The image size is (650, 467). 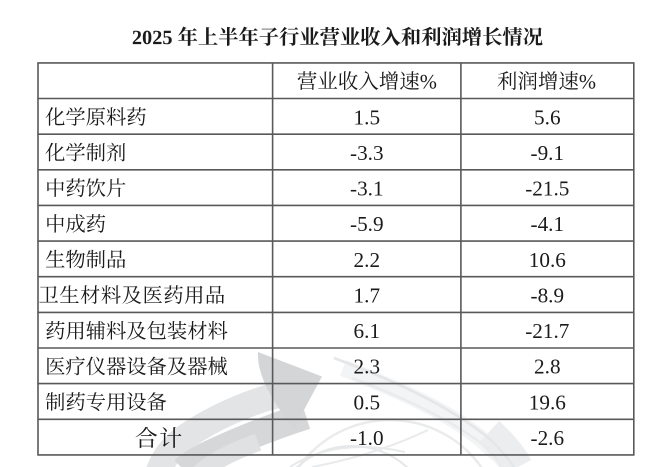 What do you see at coordinates (367, 367) in the screenshot?
I see `svg-text: 2.3` at bounding box center [367, 367].